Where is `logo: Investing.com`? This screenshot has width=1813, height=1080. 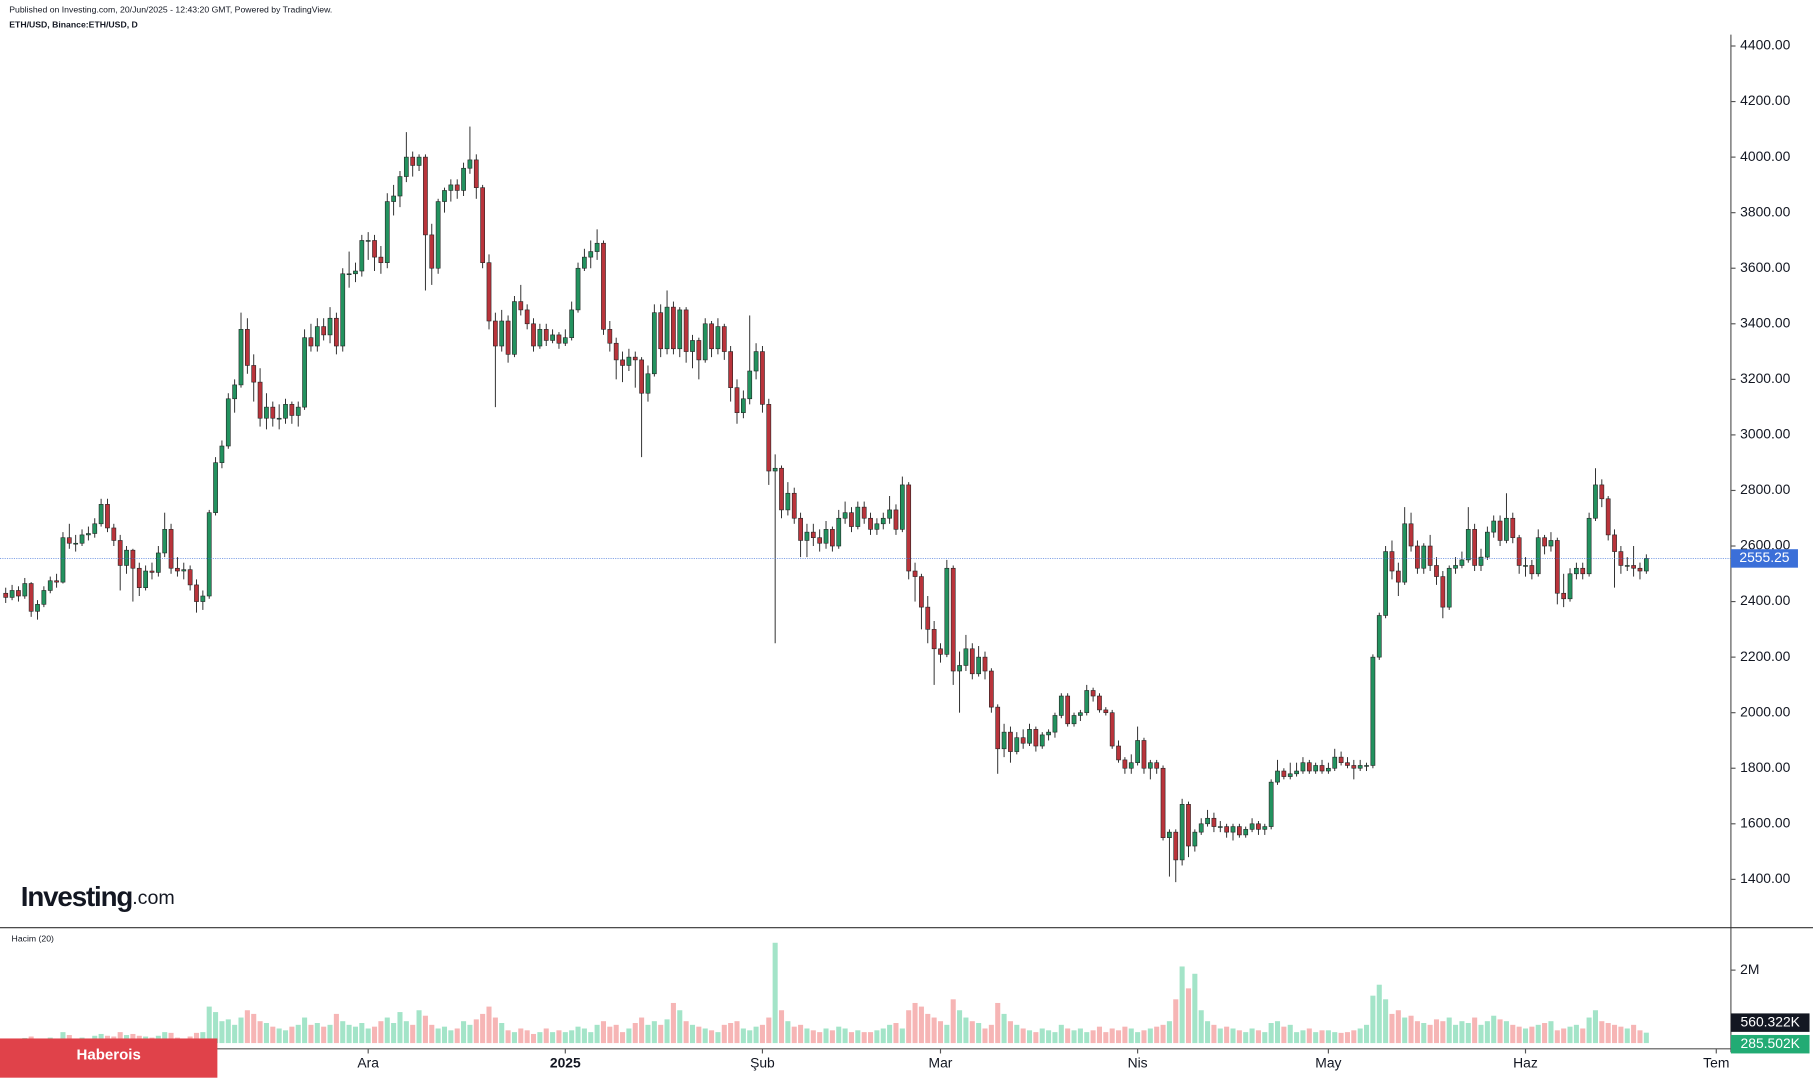
logo: Investing.com is located at coordinates (98, 896).